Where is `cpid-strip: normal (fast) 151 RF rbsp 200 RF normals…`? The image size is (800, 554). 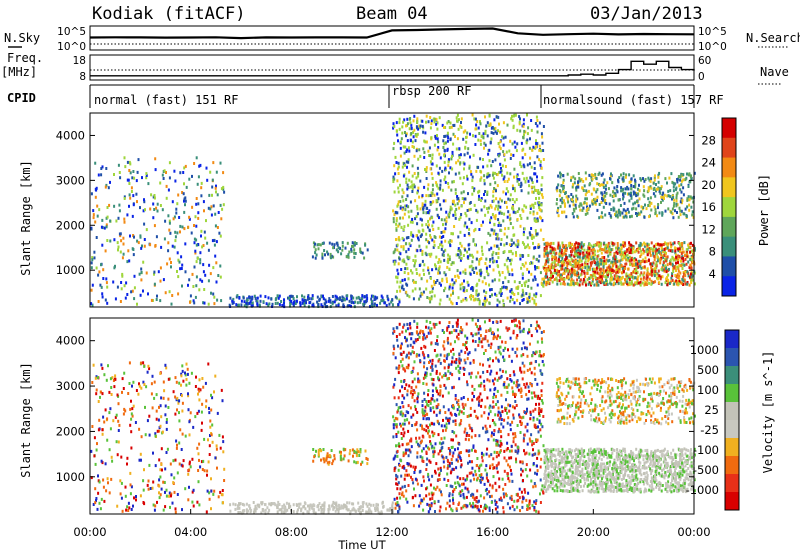 cpid-strip: normal (fast) 151 RF rbsp 200 RF normals… is located at coordinates (406, 96).